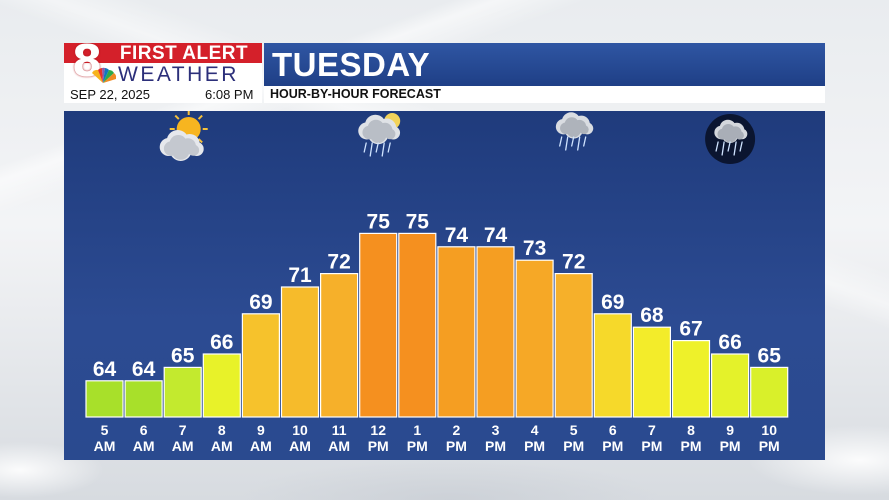 The height and width of the screenshot is (500, 889). What do you see at coordinates (544, 64) in the screenshot?
I see `title-bar: TUESDAY` at bounding box center [544, 64].